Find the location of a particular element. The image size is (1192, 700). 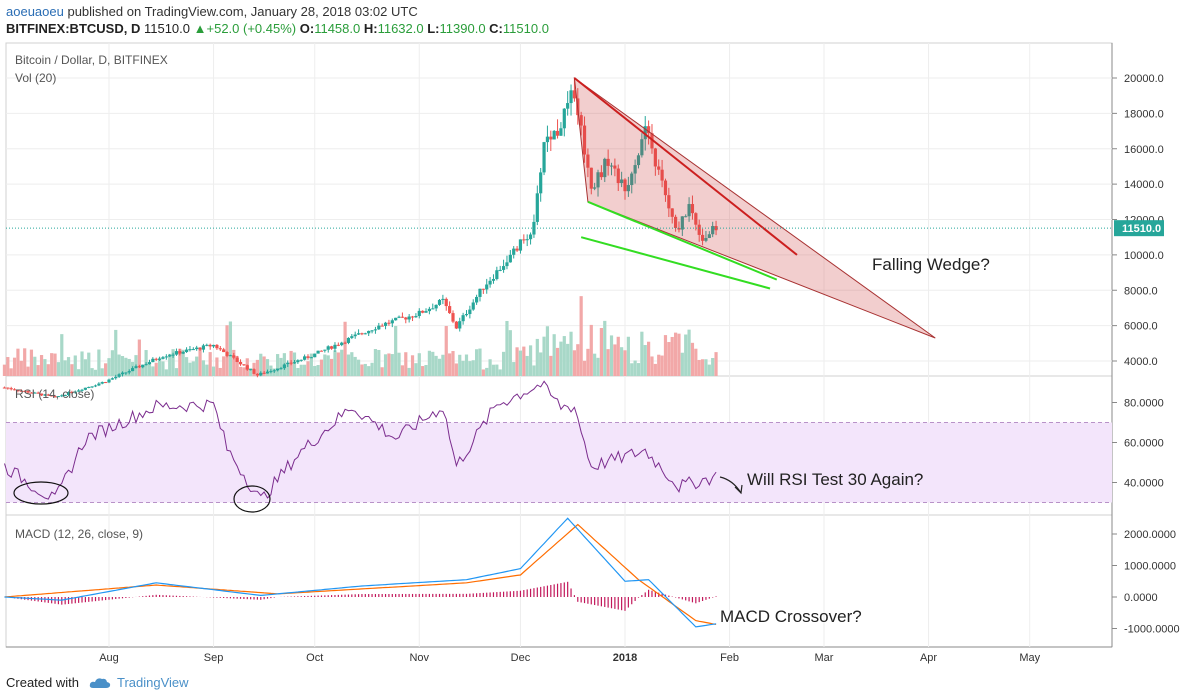

price-tick-label: 8000.0 is located at coordinates (1141, 291).